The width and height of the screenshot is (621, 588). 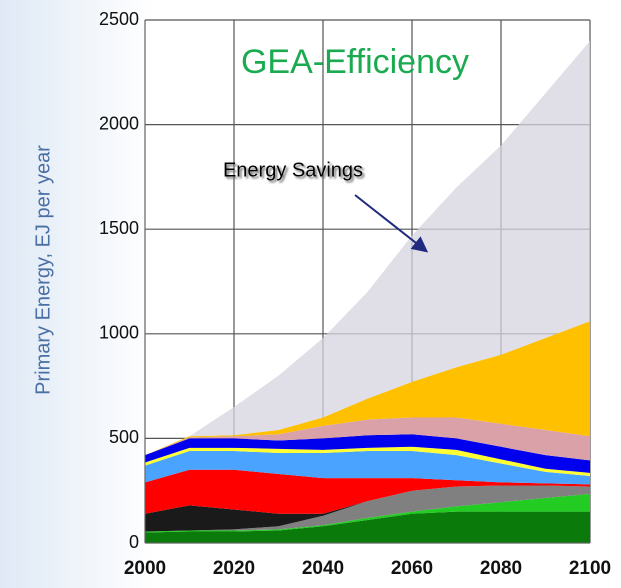 What do you see at coordinates (501, 568) in the screenshot?
I see `x-tick-label: 2080` at bounding box center [501, 568].